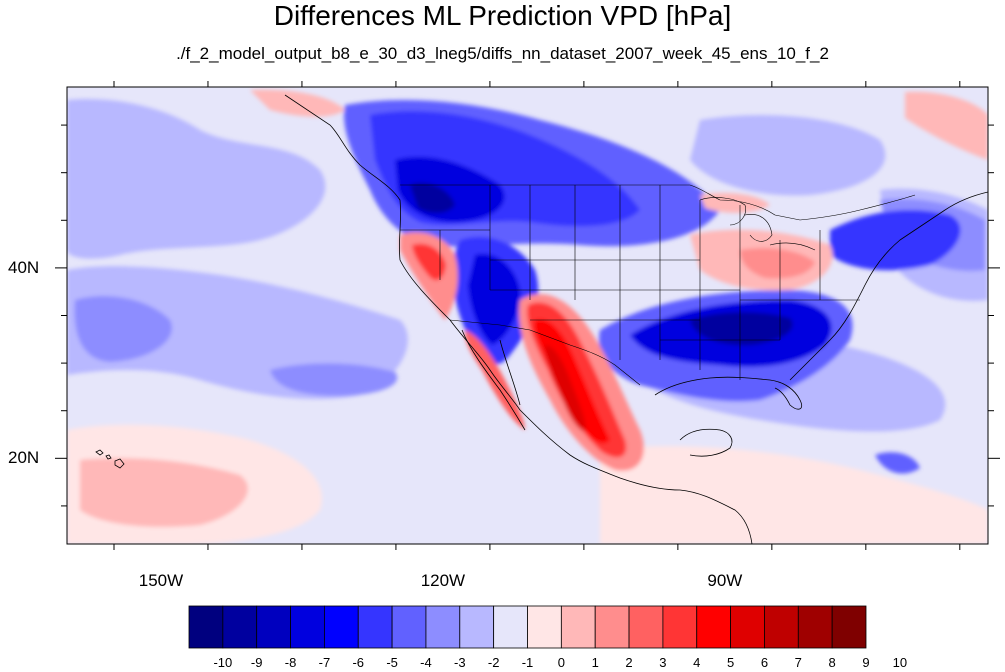 This screenshot has height=672, width=1005. I want to click on colorbar-label: 8, so click(832, 662).